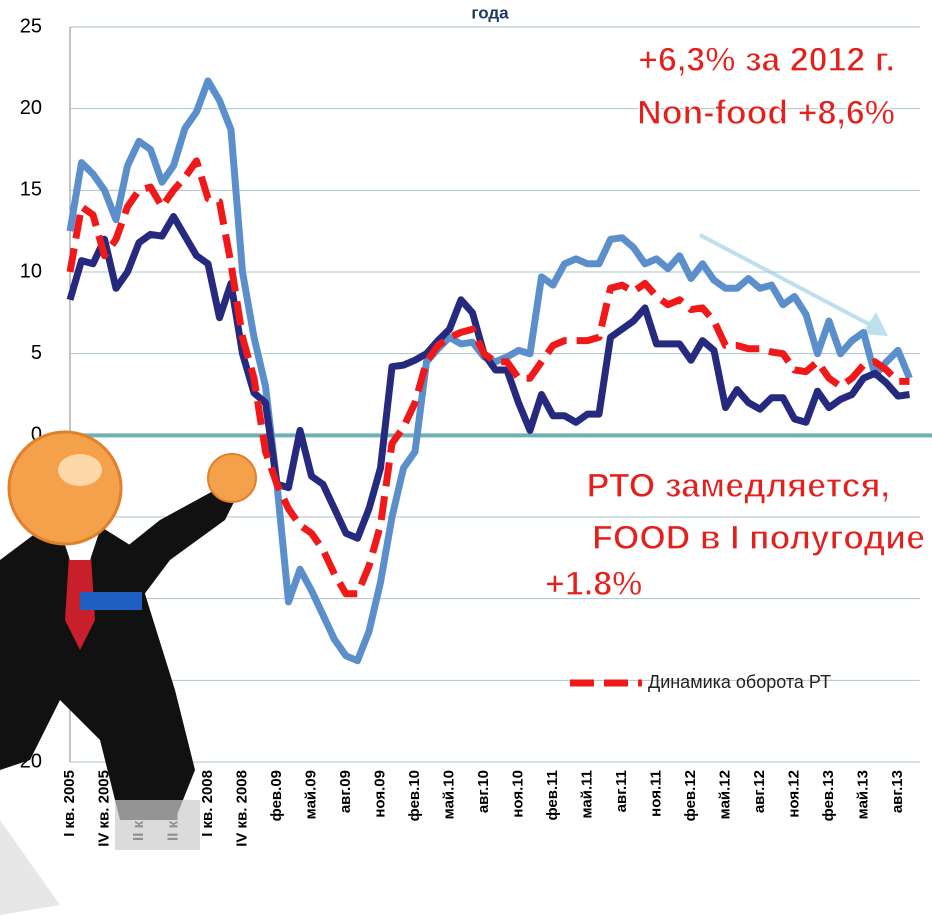 Image resolution: width=932 pixels, height=915 pixels. I want to click on annotation: Non-food +8,6%, so click(766, 113).